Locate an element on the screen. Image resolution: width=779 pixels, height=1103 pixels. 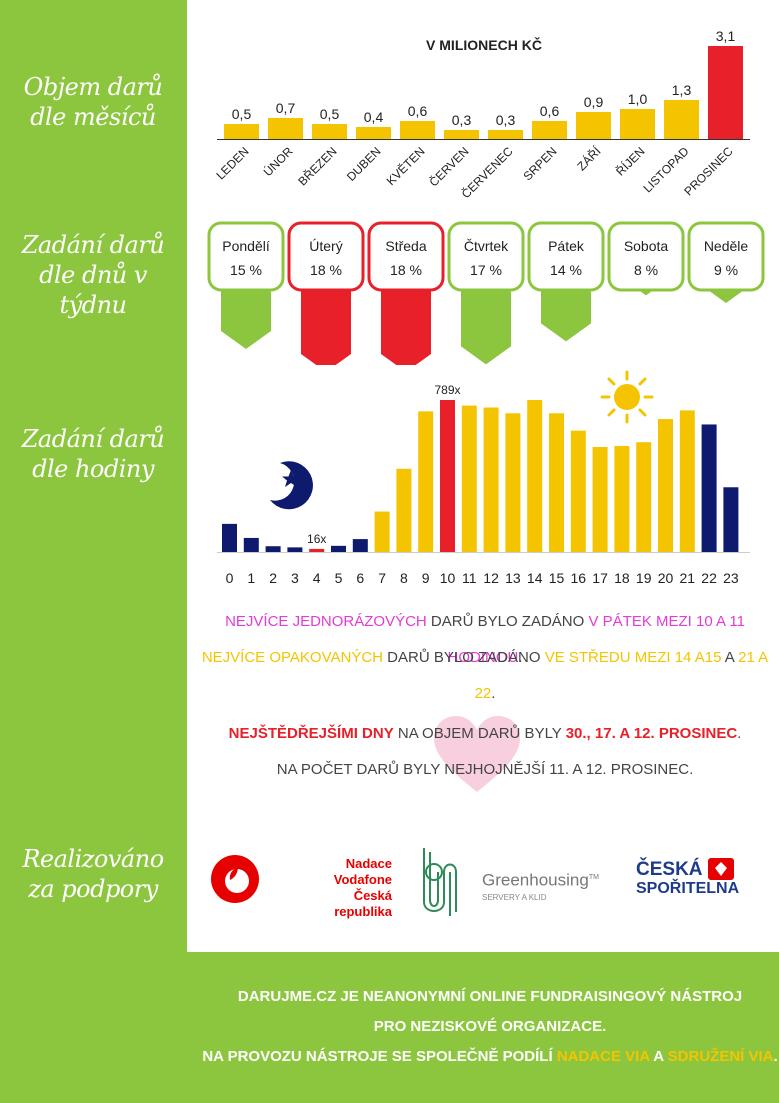
hourly-tick-label: 1 is located at coordinates (251, 578).